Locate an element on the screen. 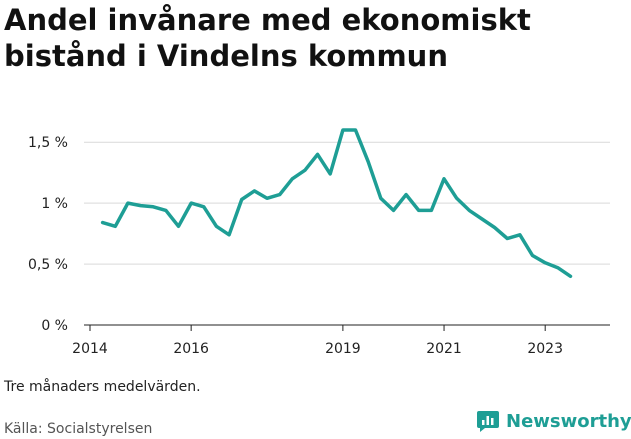 This screenshot has width=631, height=439. x-tick-label: 2016 is located at coordinates (191, 349).